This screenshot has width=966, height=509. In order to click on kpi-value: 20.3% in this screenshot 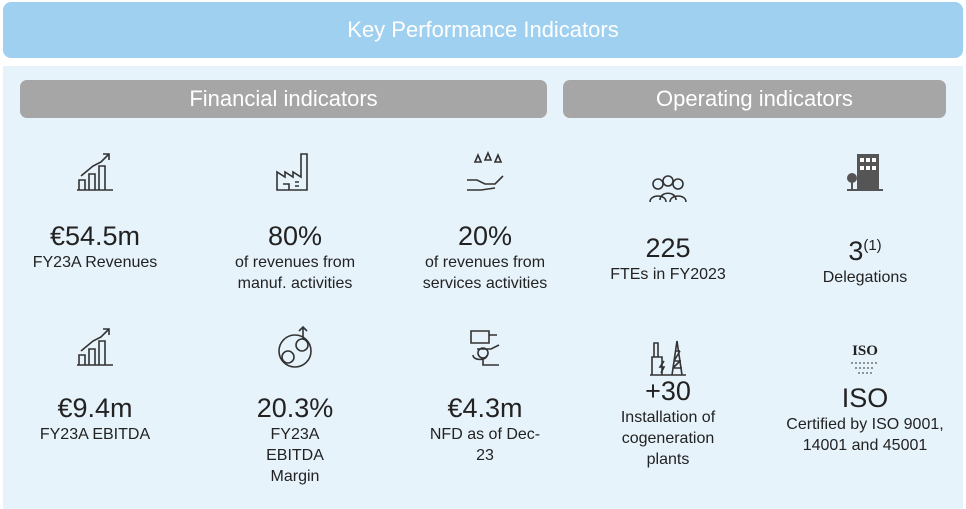, I will do `click(295, 408)`.